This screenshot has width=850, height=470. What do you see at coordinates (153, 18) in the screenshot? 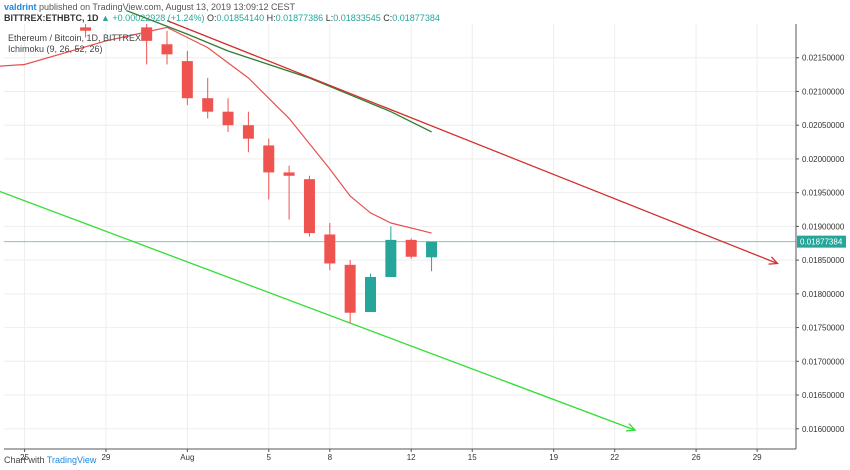
I see `change-value: ▲ +0.00022928 (+1.24%)` at bounding box center [153, 18].